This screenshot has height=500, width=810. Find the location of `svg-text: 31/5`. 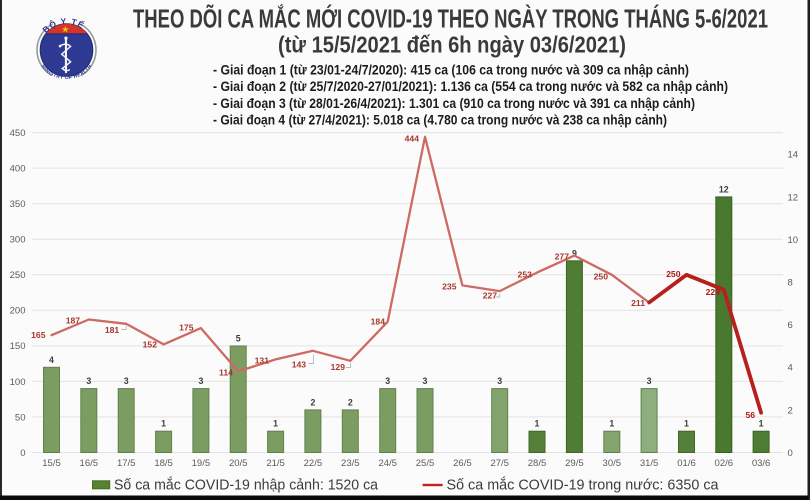

svg-text: 31/5 is located at coordinates (649, 463).